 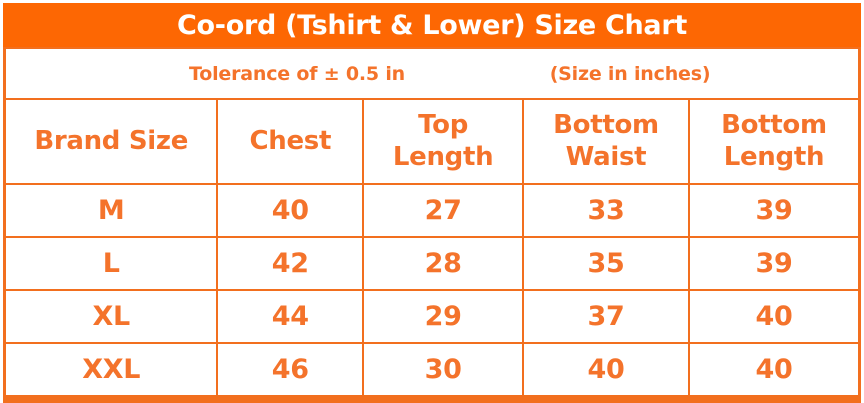 I want to click on table-row-xl: XL 44 29 37 40, so click(x=432, y=316).